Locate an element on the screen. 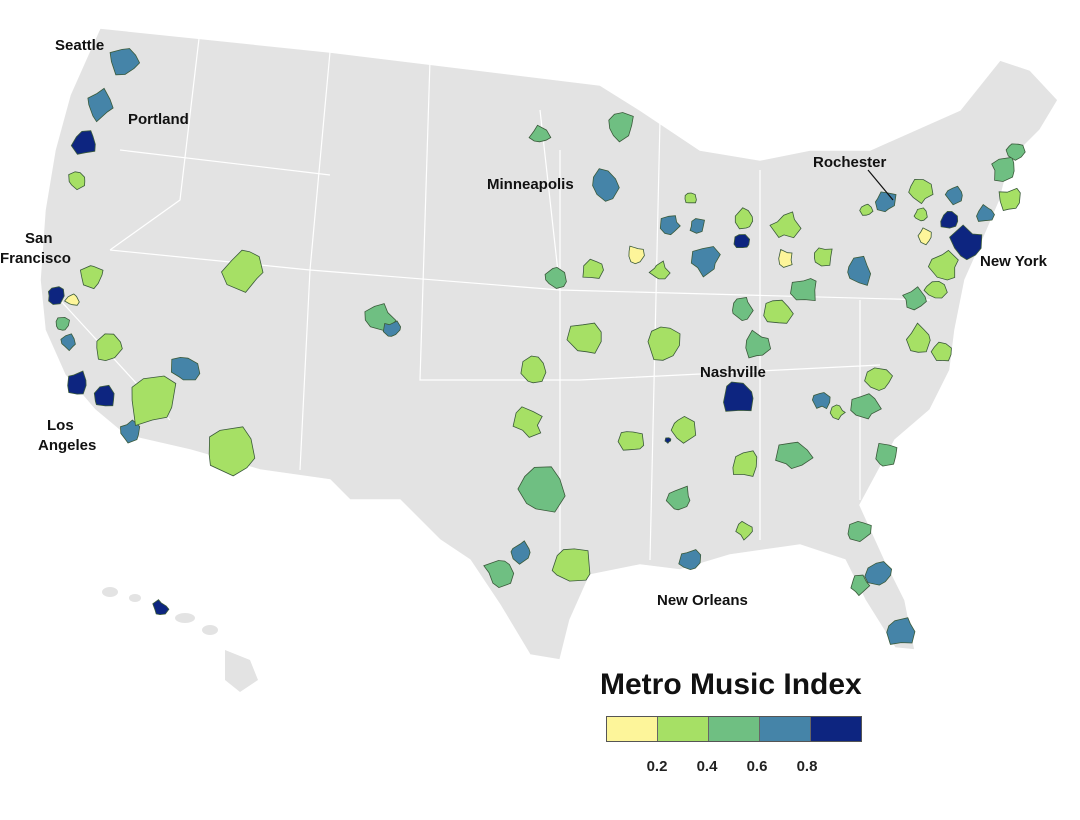 The height and width of the screenshot is (820, 1080). label-angeles: Angeles is located at coordinates (67, 445).